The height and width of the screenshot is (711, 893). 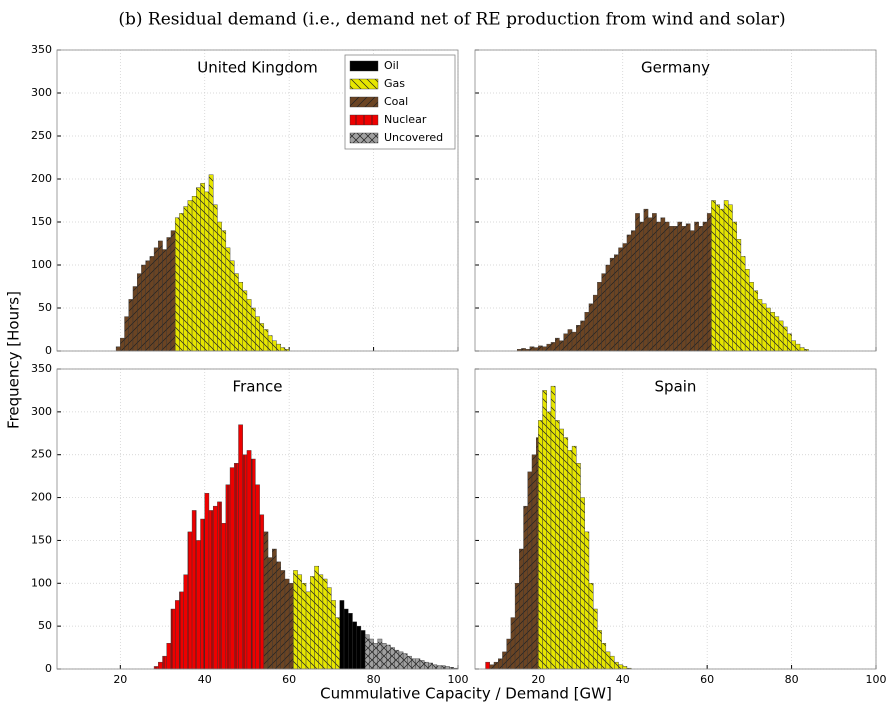 What do you see at coordinates (41, 221) in the screenshot?
I see `y-tick-label: 150` at bounding box center [41, 221].